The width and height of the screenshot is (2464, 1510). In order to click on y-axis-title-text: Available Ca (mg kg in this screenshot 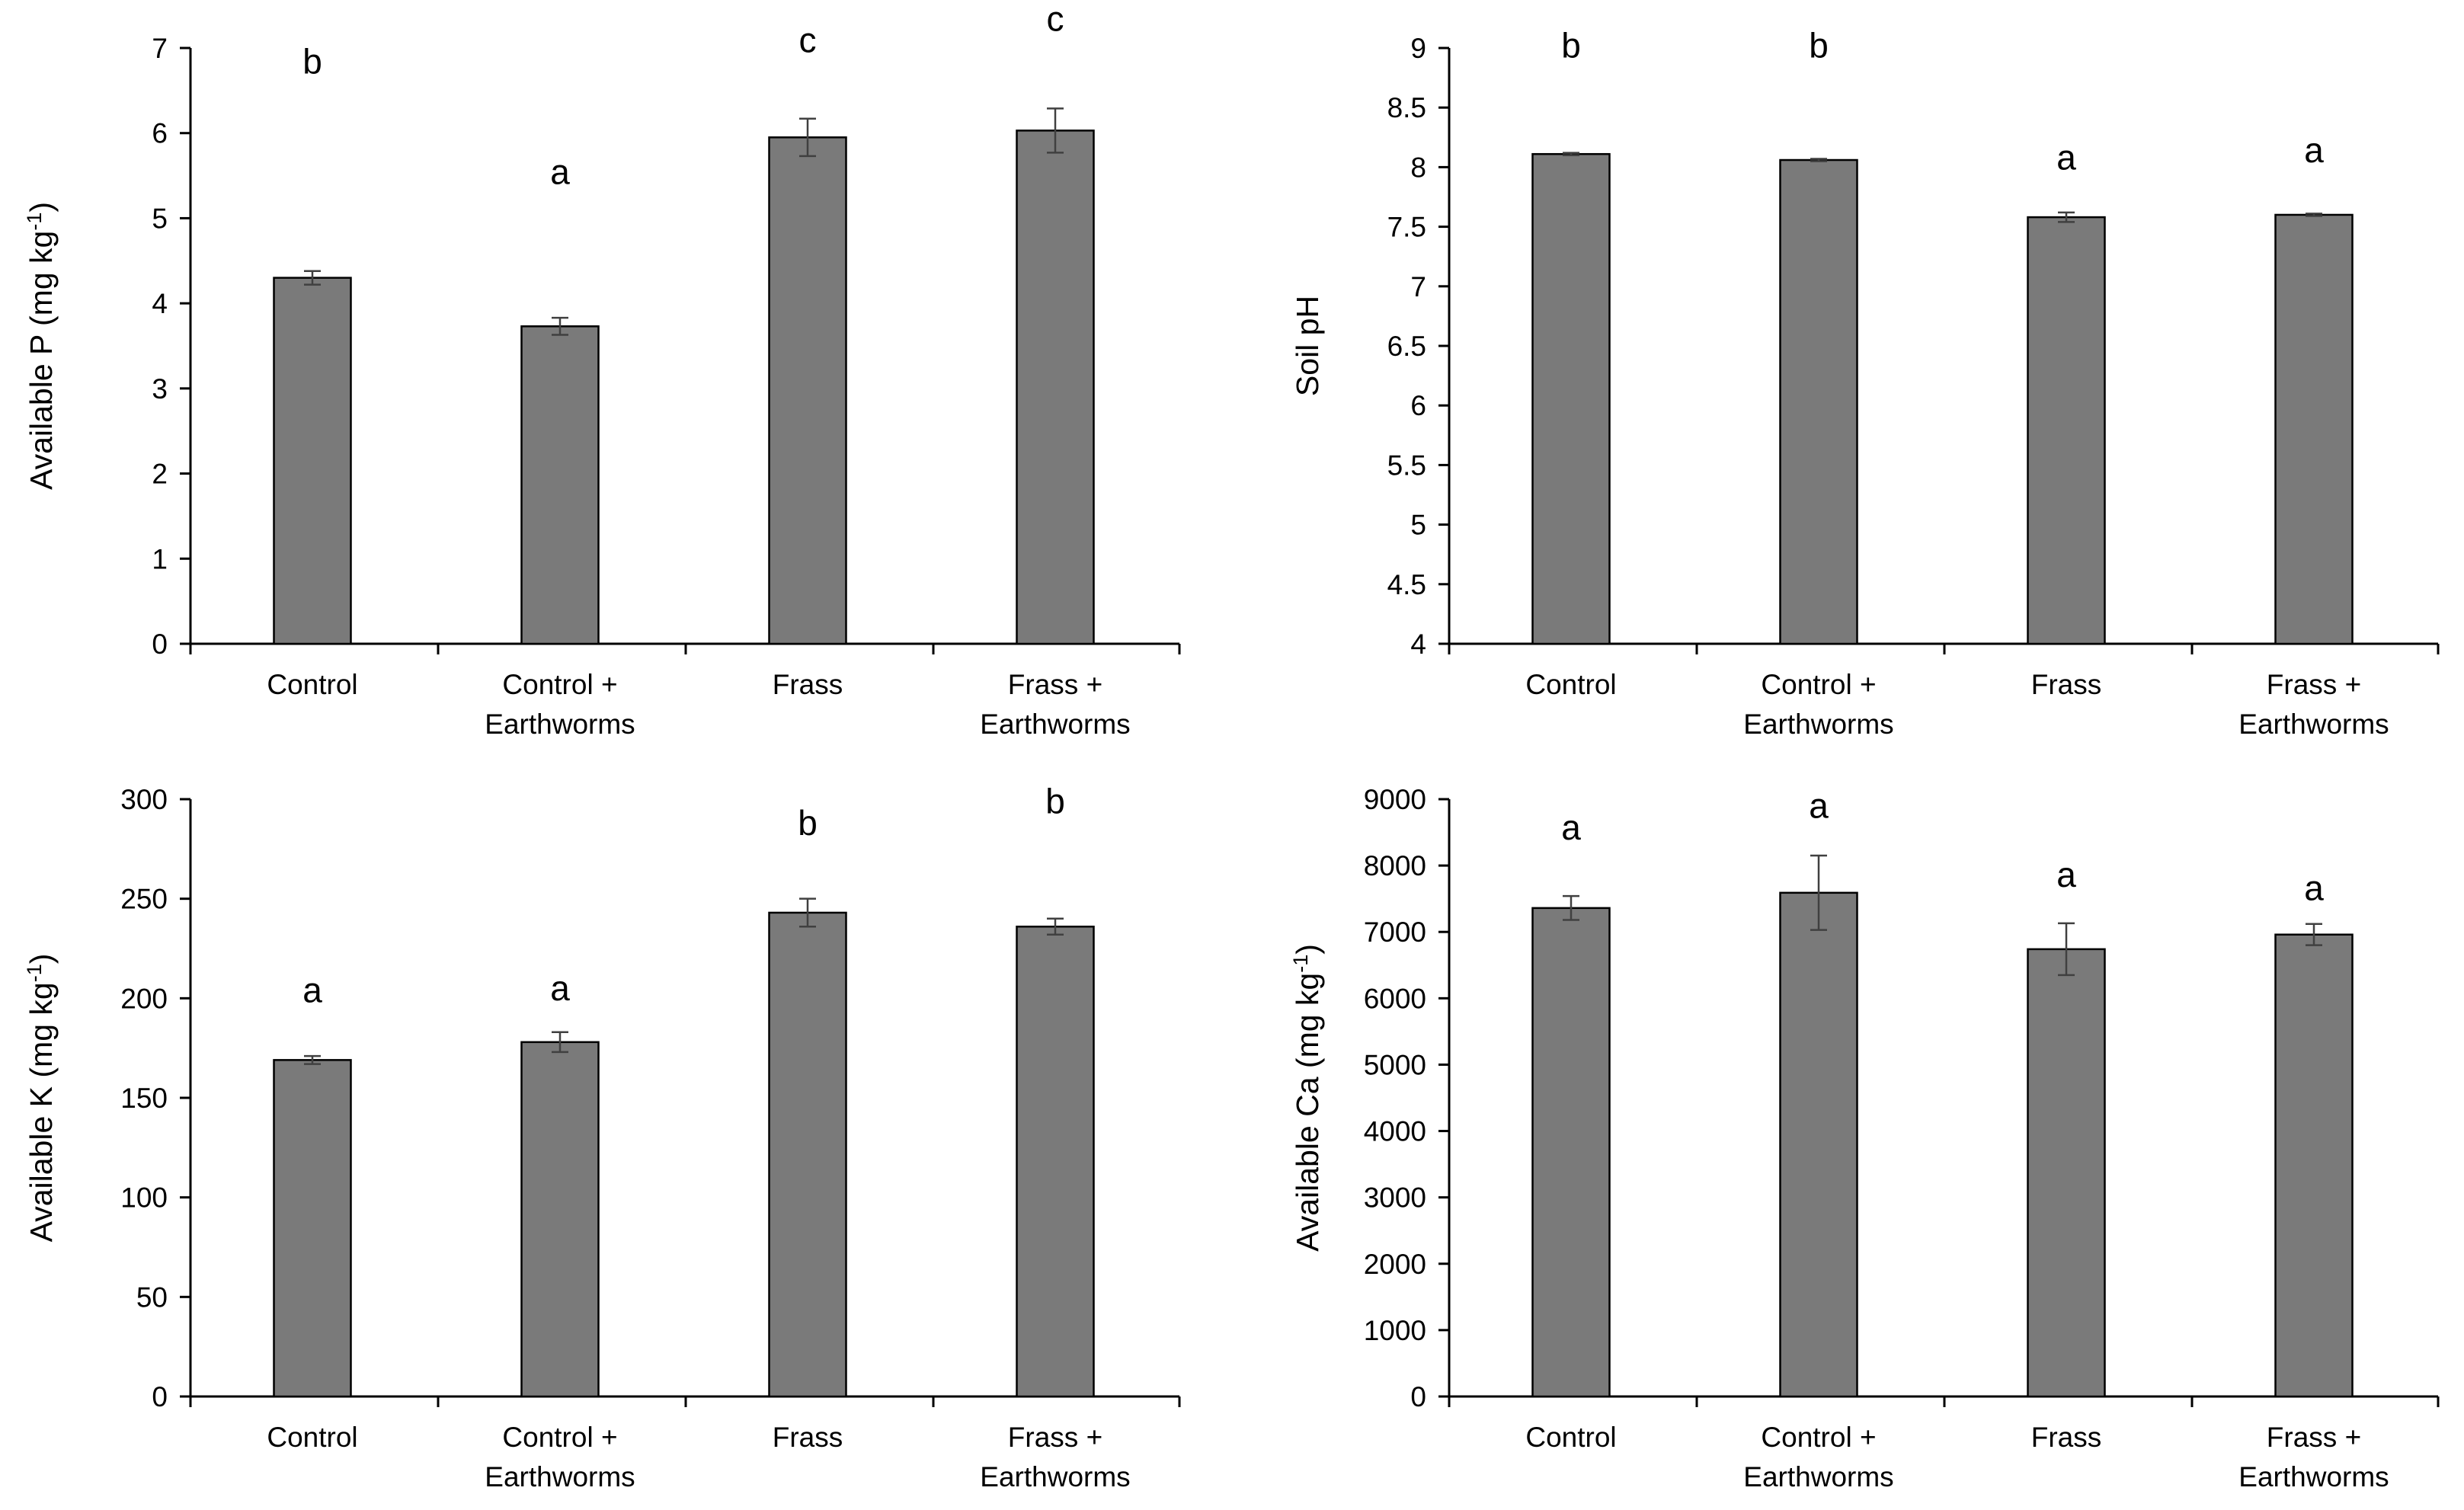, I will do `click(1307, 1112)`.